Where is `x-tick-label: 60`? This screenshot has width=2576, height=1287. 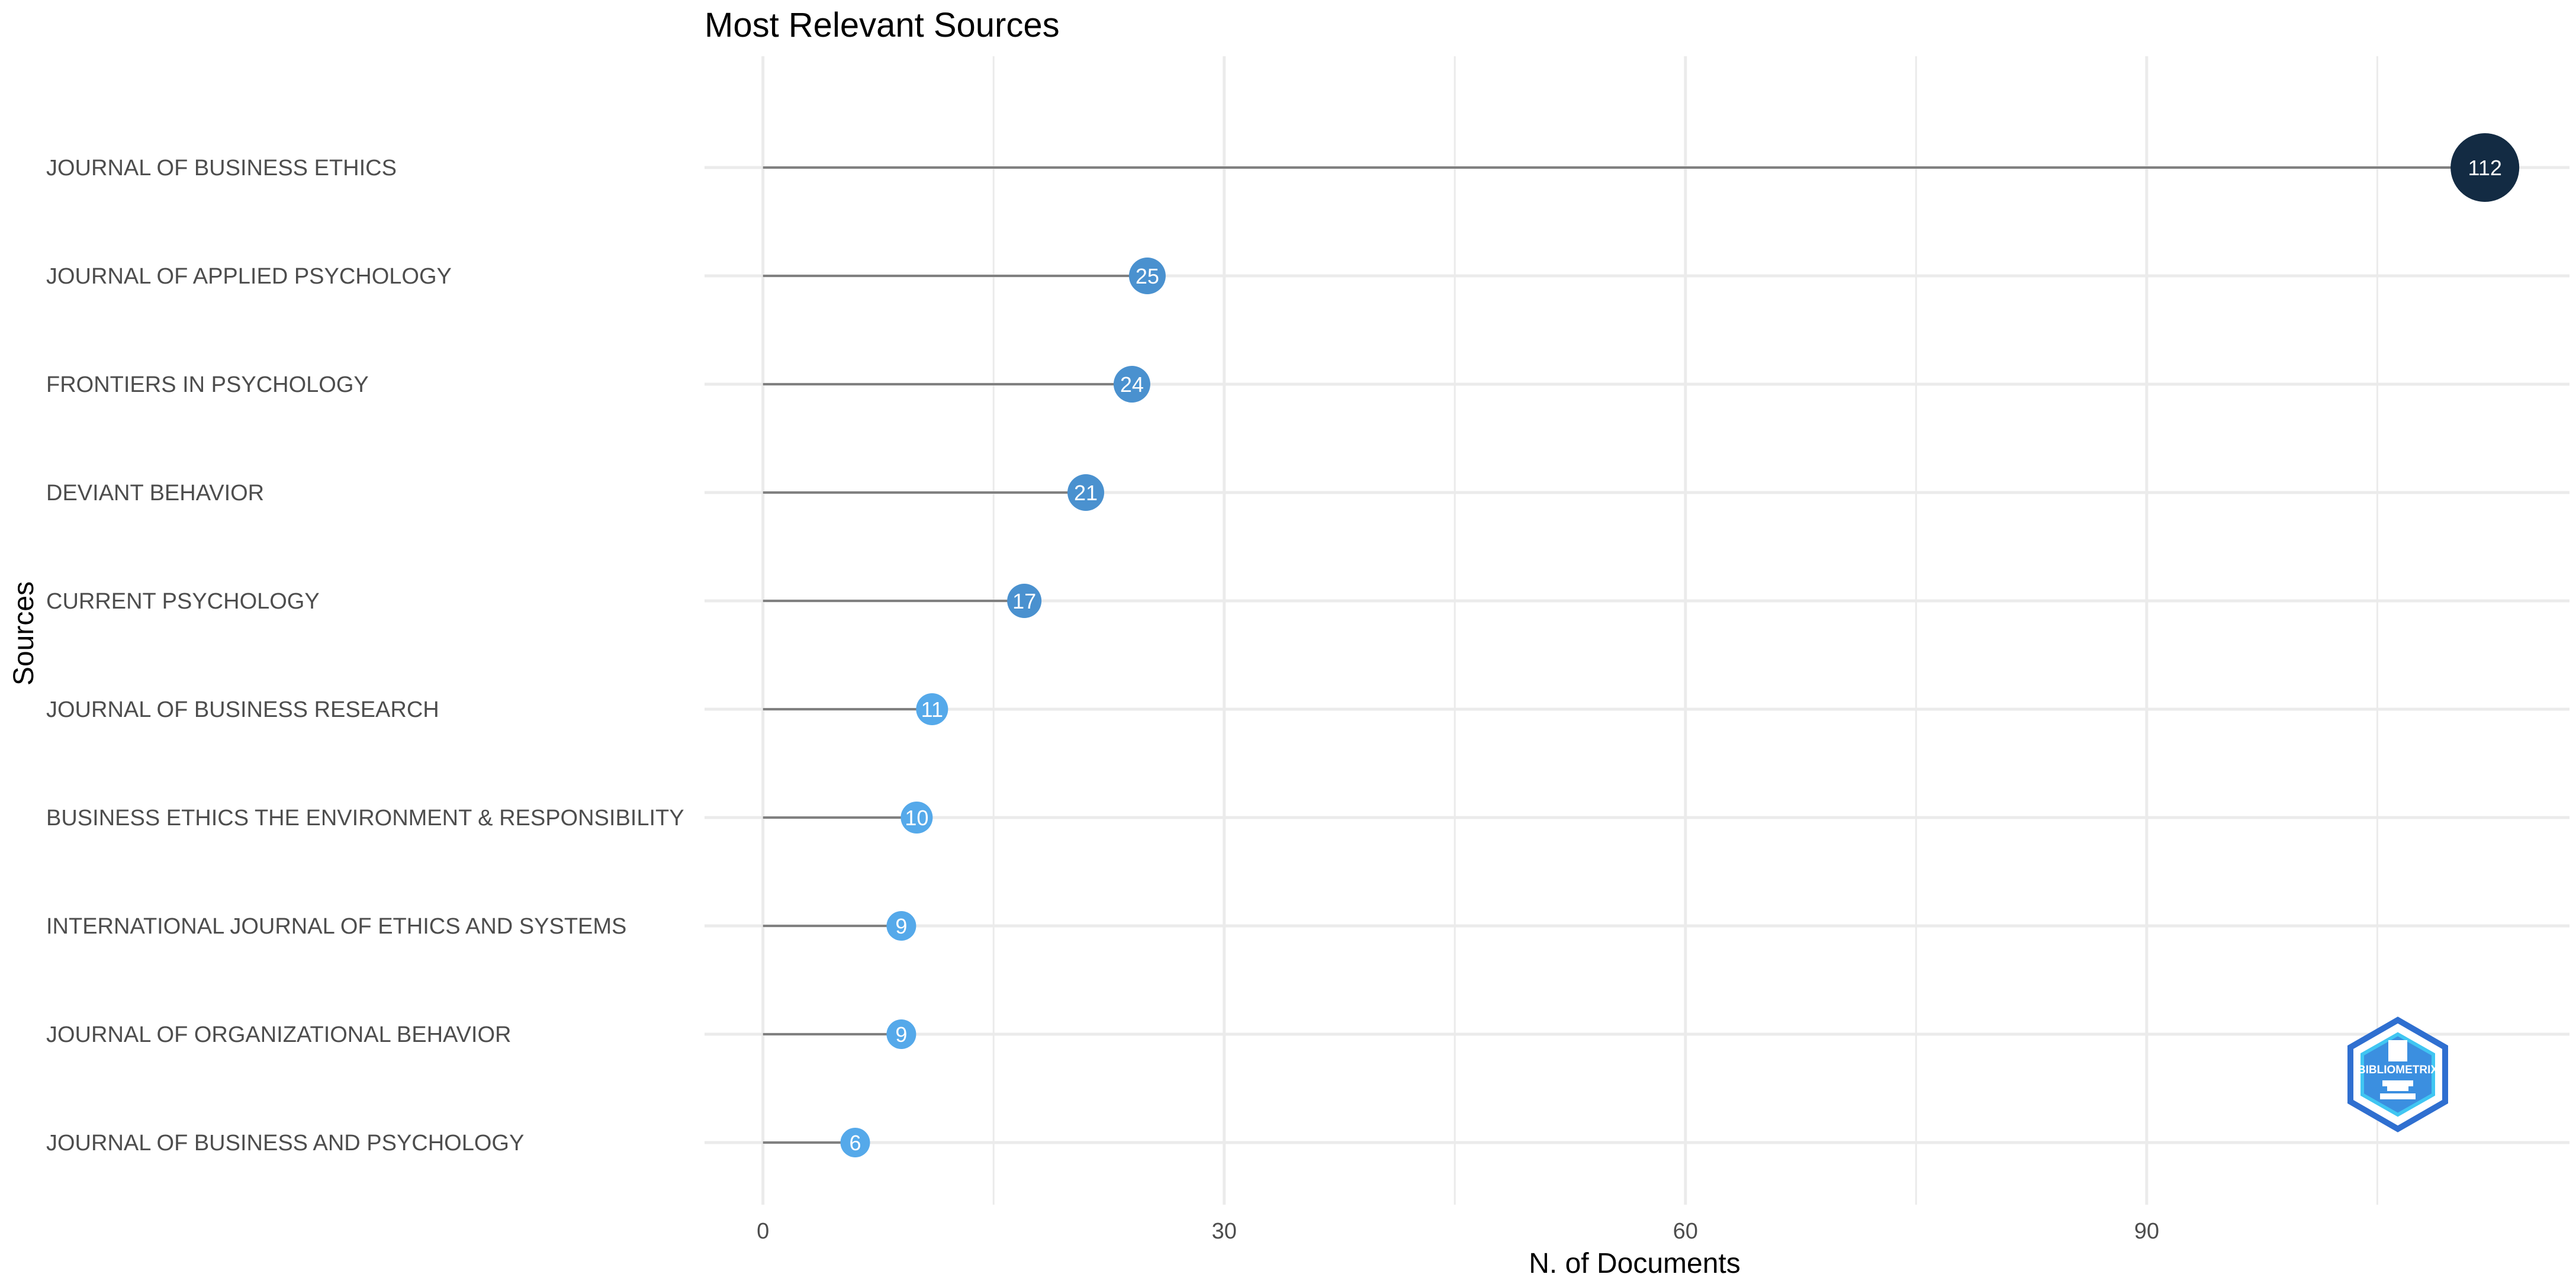
x-tick-label: 60 is located at coordinates (1686, 1231).